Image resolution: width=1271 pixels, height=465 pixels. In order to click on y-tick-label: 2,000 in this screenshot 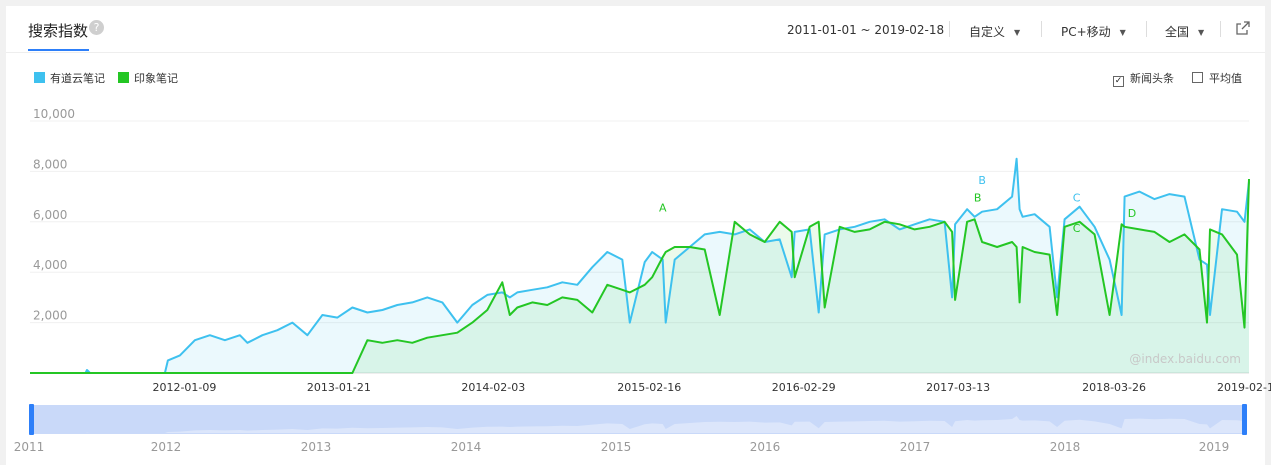, I will do `click(50, 316)`.